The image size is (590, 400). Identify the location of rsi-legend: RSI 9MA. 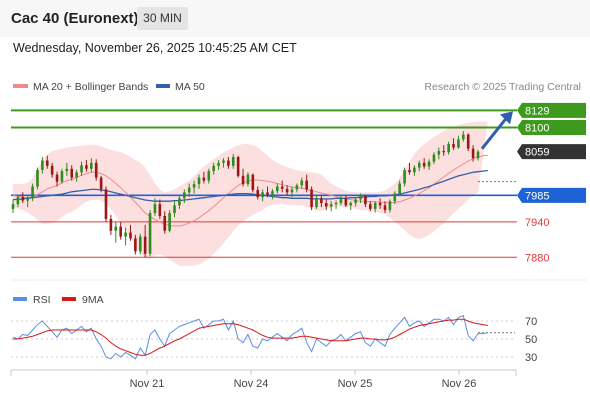
(58, 300).